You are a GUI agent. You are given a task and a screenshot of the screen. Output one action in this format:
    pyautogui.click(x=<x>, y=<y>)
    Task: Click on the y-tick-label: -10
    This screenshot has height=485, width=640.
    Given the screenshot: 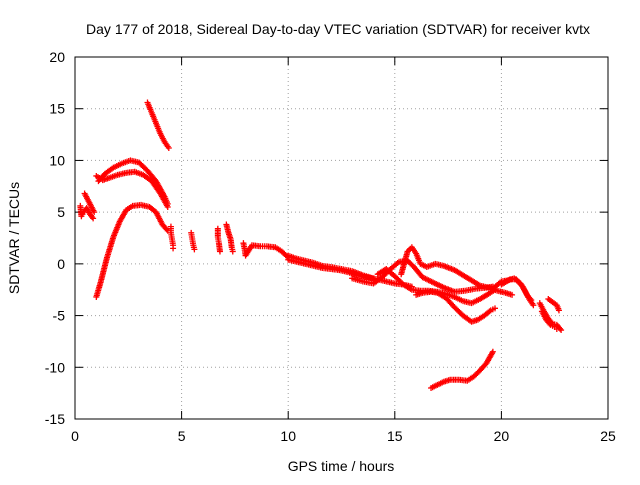 What is the action you would take?
    pyautogui.click(x=55, y=367)
    